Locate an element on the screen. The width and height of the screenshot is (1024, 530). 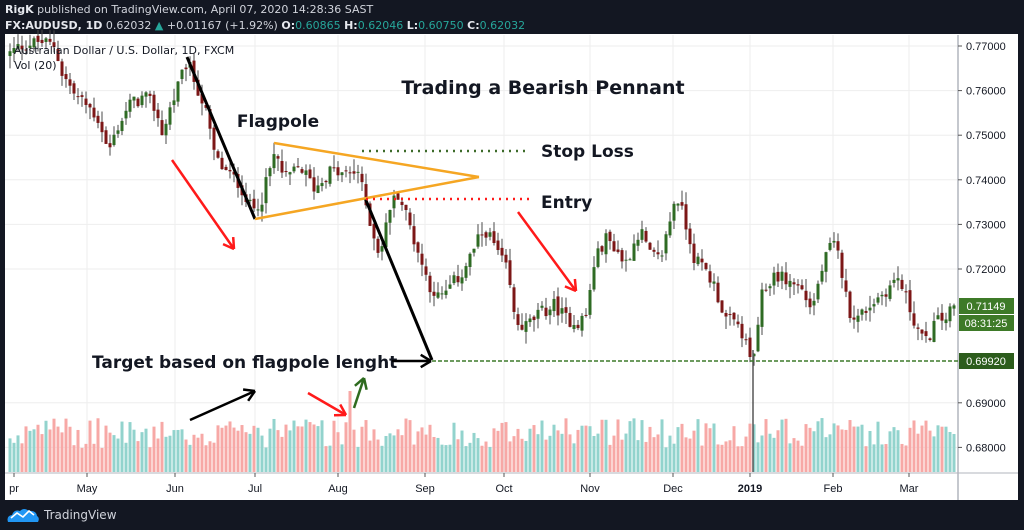
svg-text: pr is located at coordinates (14, 489).